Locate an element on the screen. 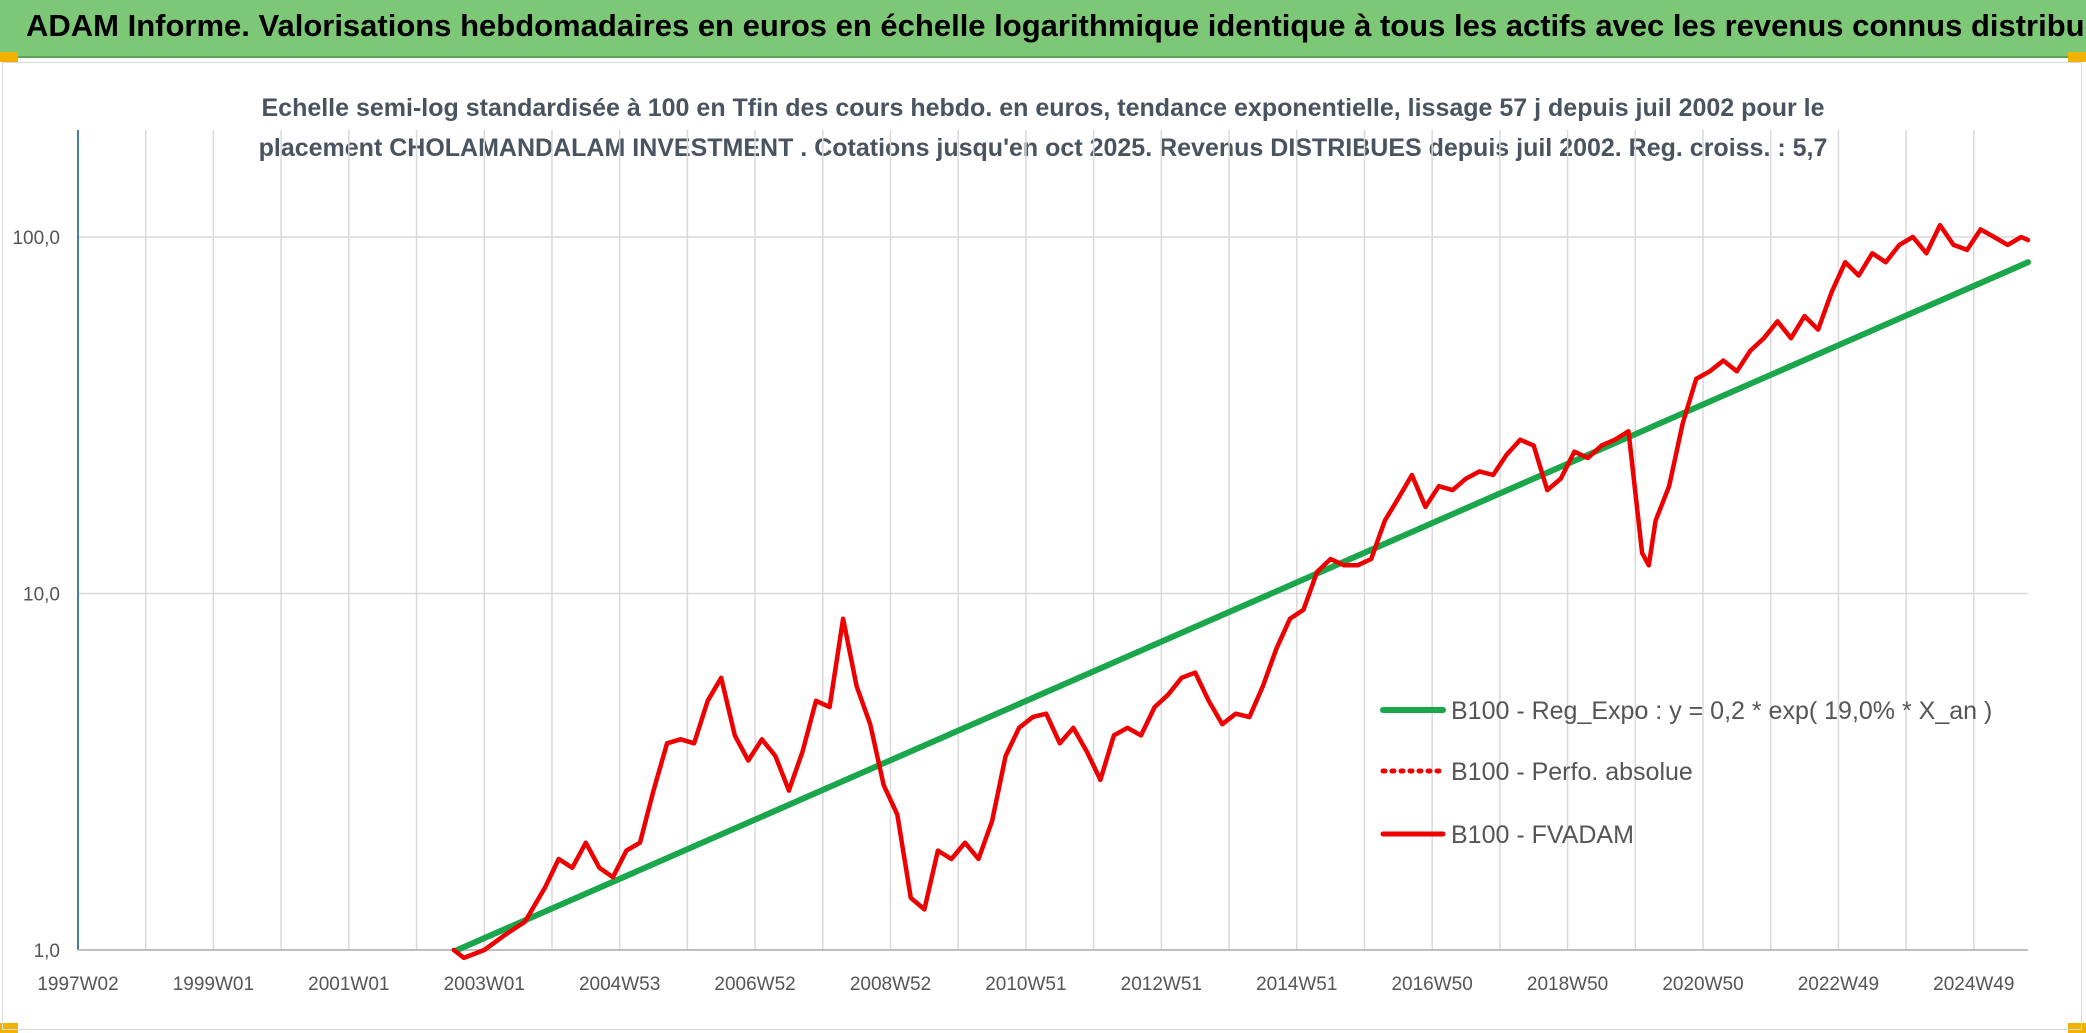 The width and height of the screenshot is (2086, 1033). x-tick-label: 2006W52 is located at coordinates (754, 984).